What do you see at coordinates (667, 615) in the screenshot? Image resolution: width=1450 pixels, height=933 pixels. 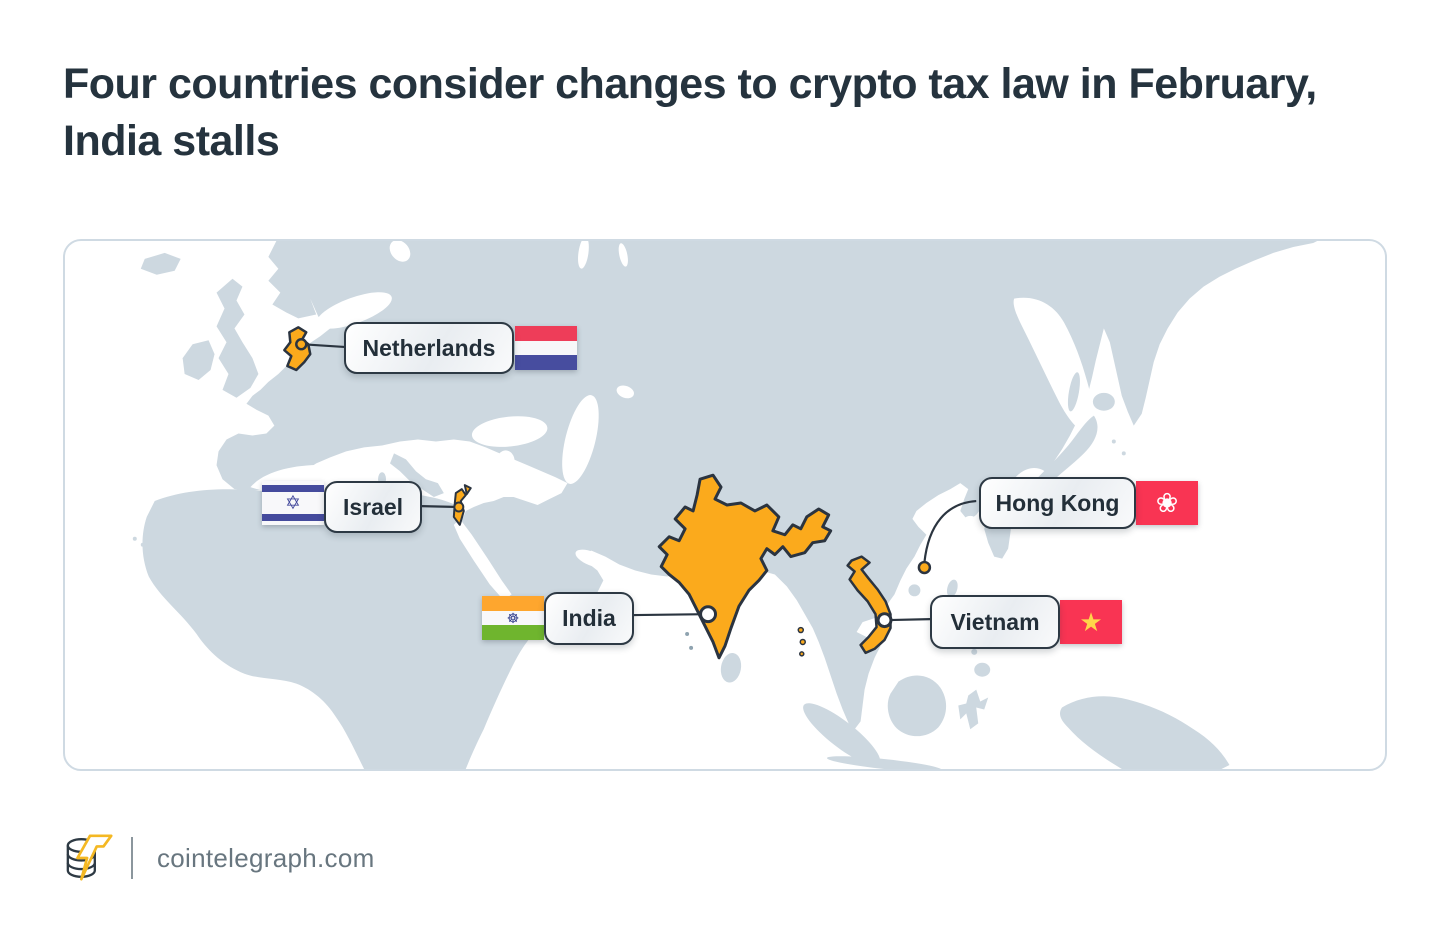 I see `india-connector` at bounding box center [667, 615].